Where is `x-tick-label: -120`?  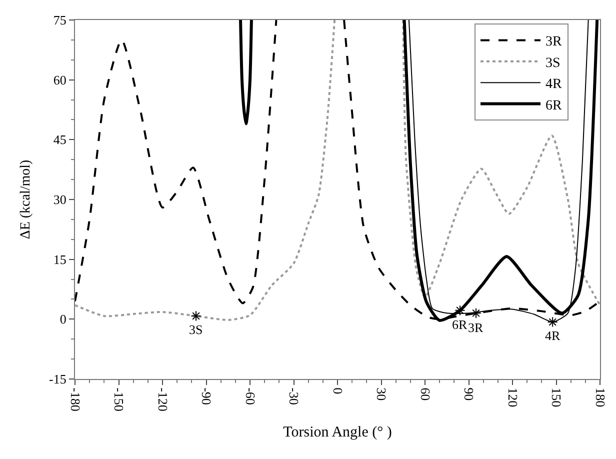
x-tick-label: -120 is located at coordinates (162, 400).